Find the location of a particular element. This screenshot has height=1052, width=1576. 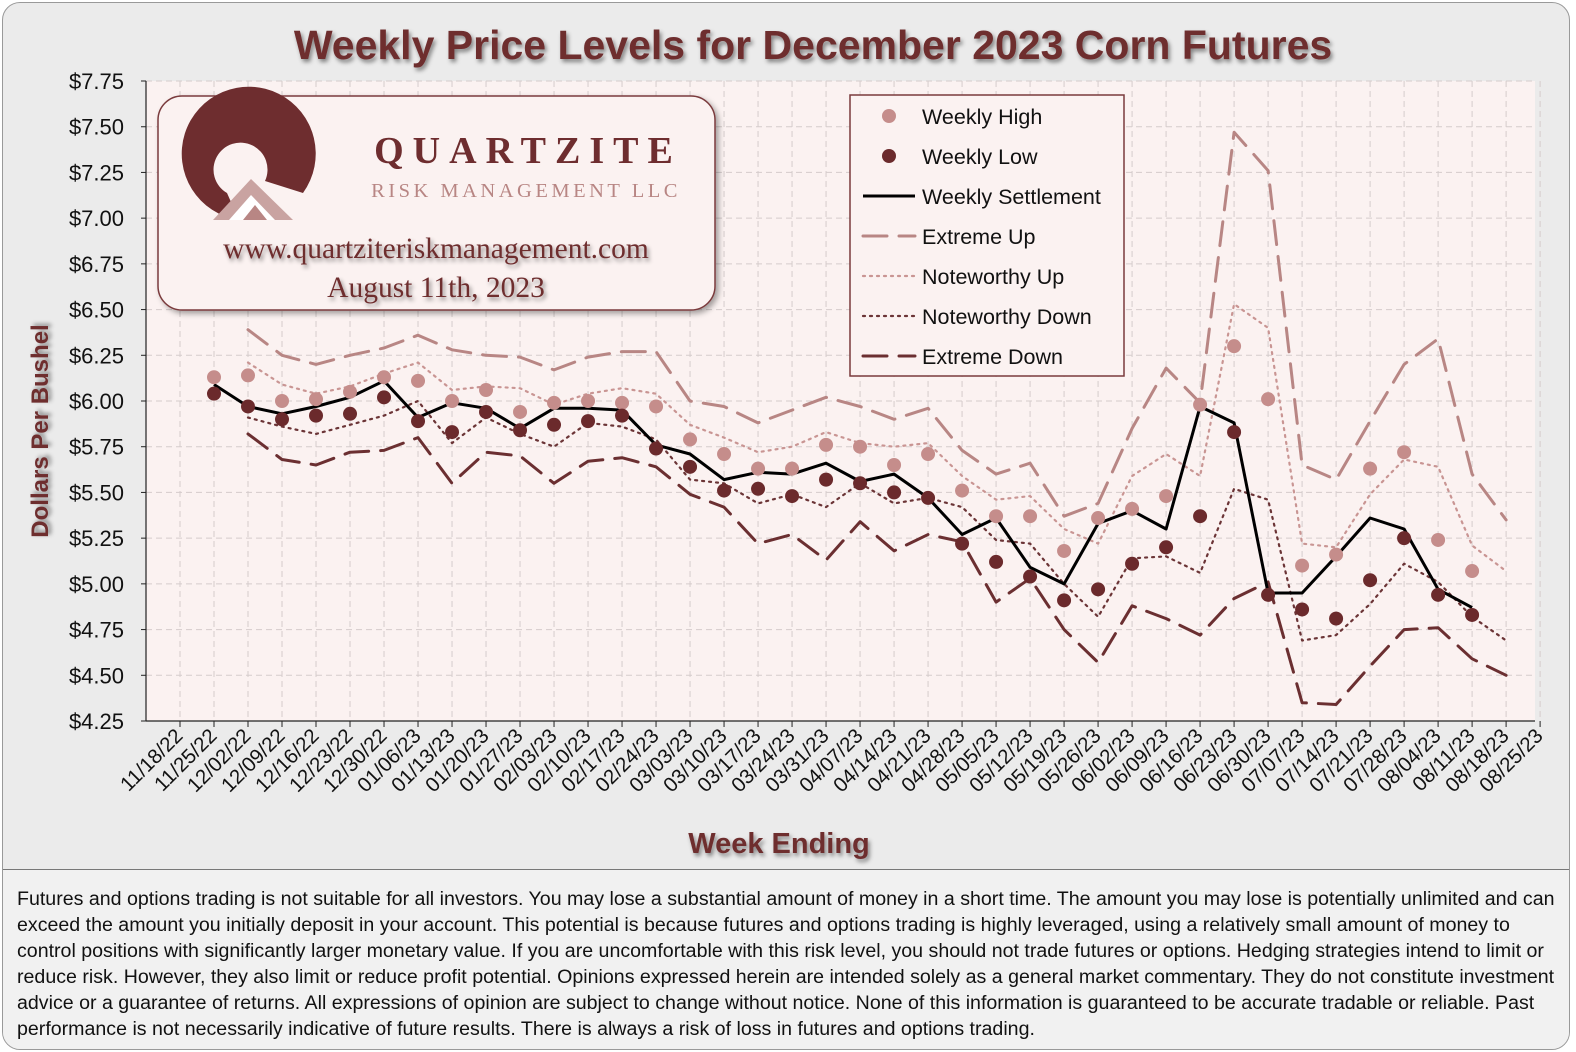

y-tick-label: $6.00 is located at coordinates (96, 401).